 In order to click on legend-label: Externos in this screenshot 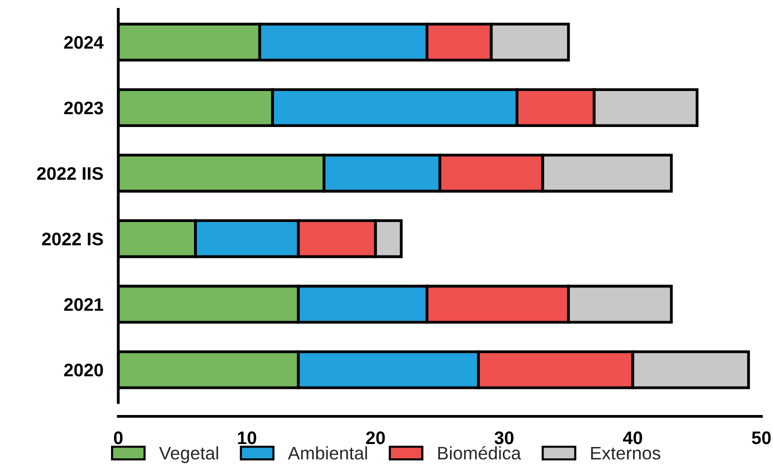, I will do `click(625, 453)`.